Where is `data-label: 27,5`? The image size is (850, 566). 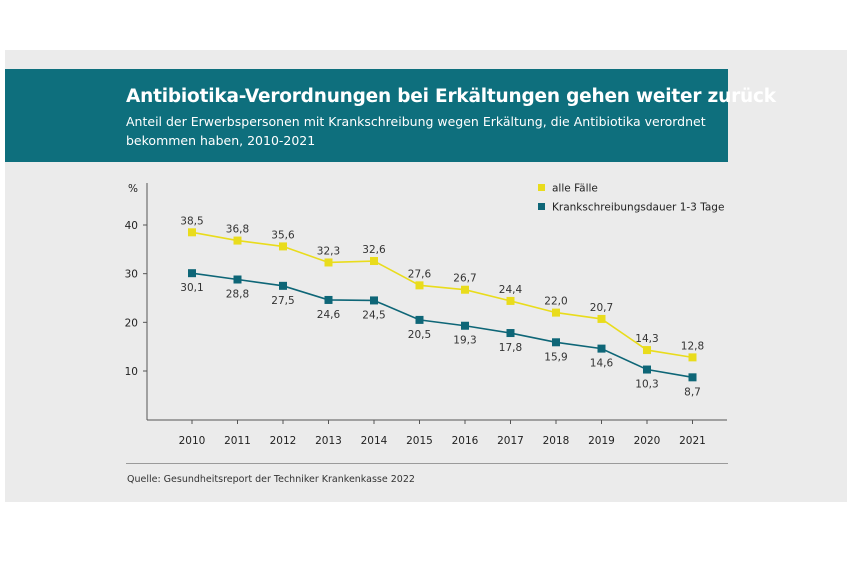
data-label: 27,5 is located at coordinates (282, 301).